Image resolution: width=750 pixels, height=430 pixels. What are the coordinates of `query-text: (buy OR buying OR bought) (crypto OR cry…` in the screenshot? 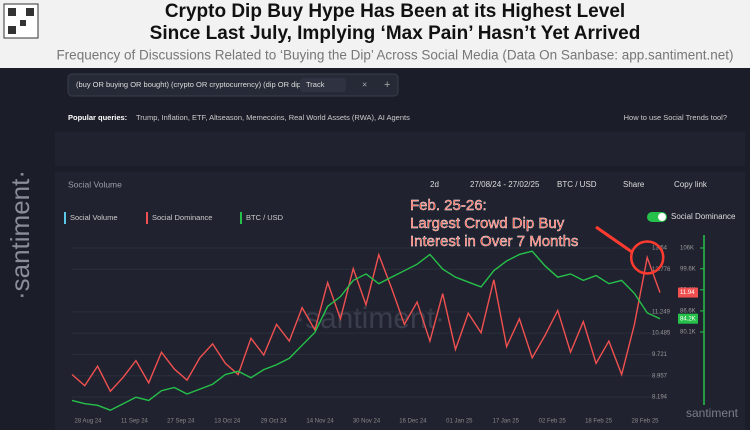 It's located at (196, 84).